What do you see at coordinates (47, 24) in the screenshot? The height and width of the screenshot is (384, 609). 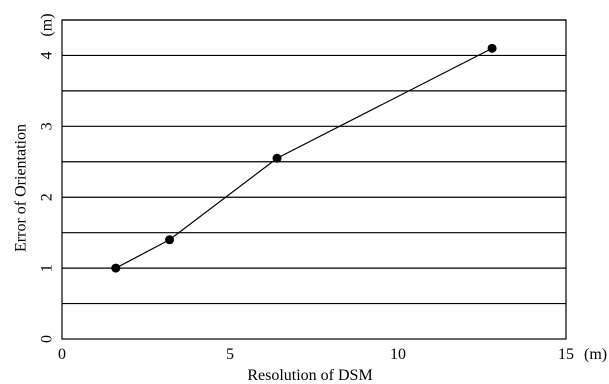 I see `y-axis-unit: (m)` at bounding box center [47, 24].